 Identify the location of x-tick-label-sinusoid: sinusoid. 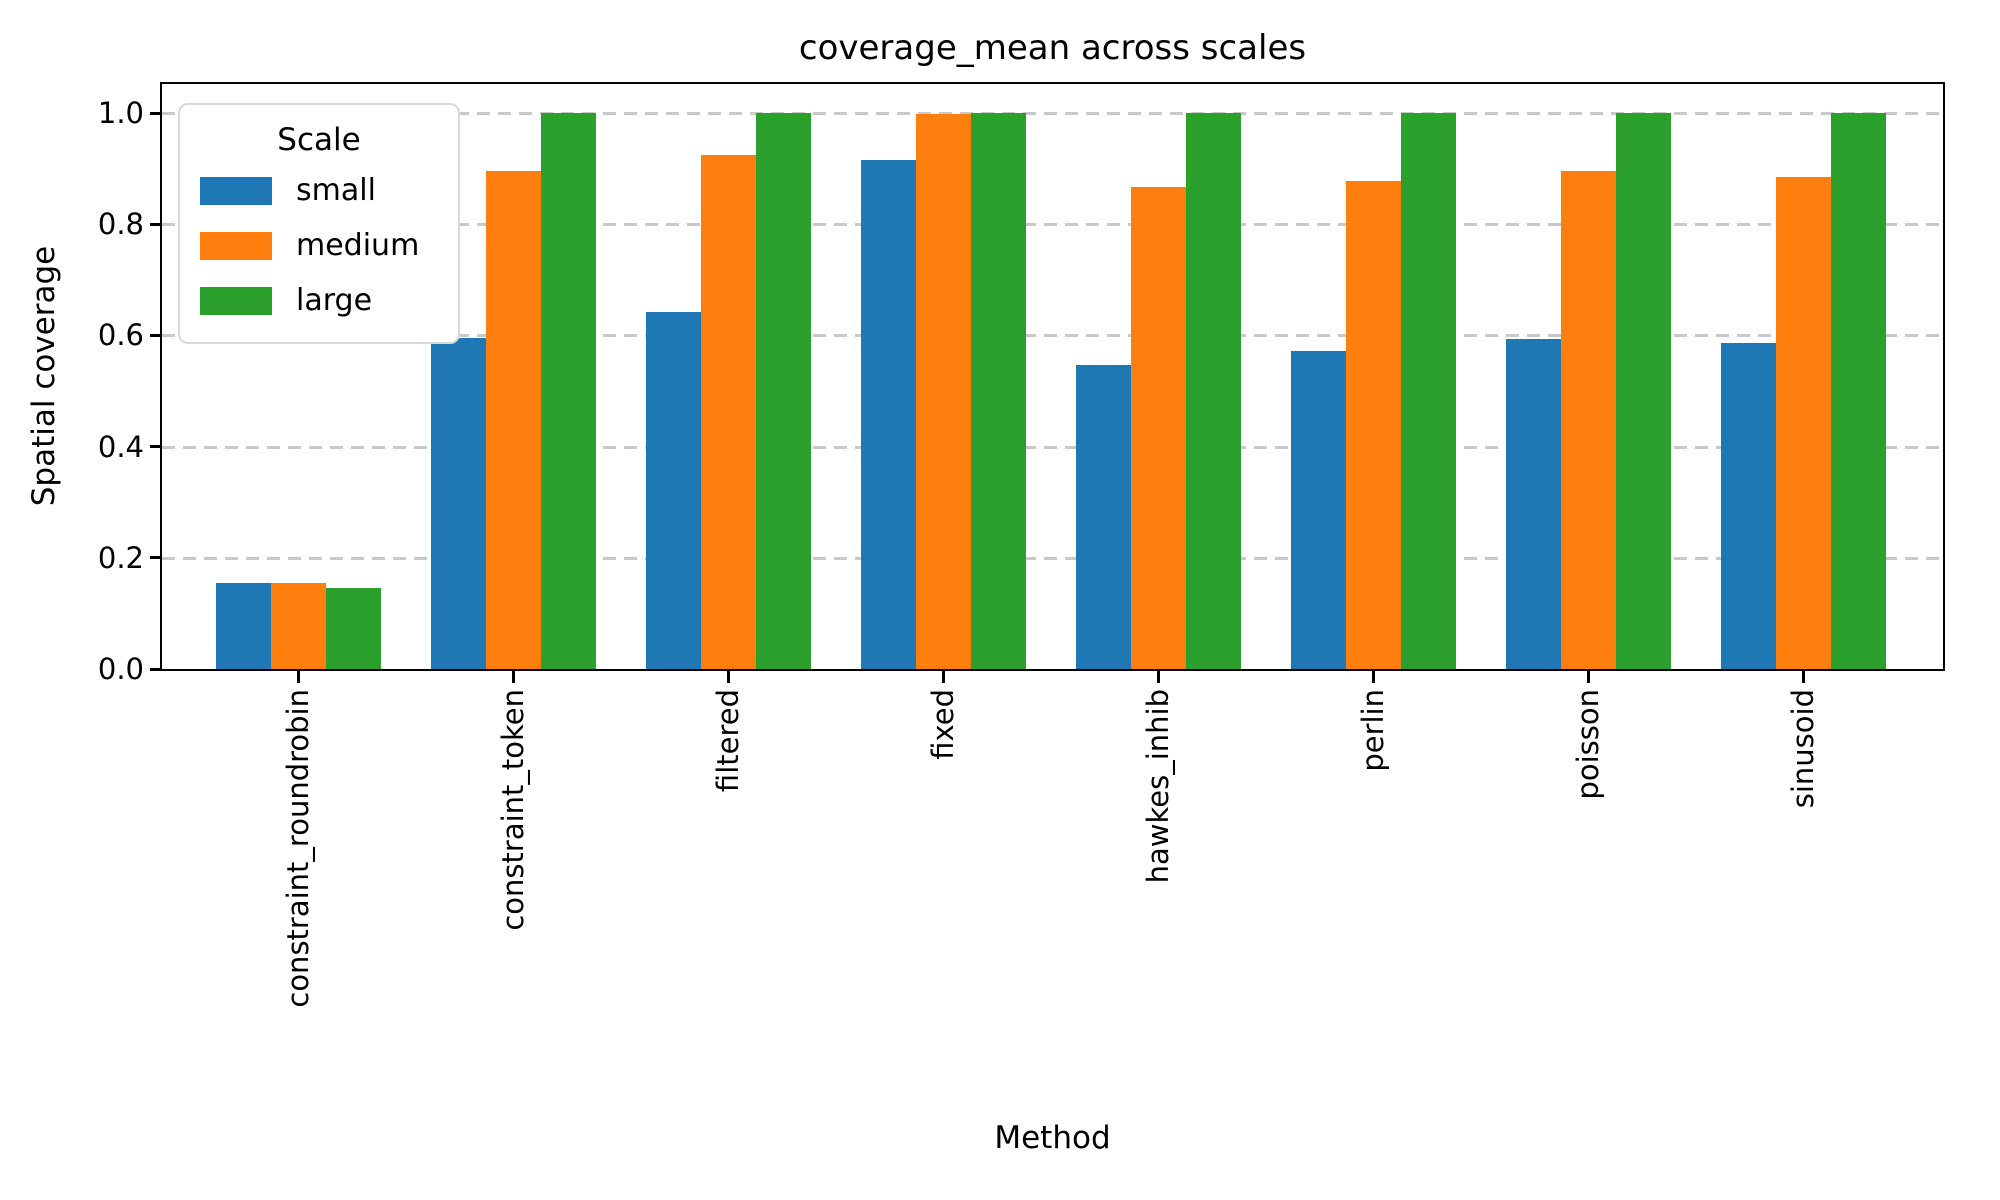
(1803, 749).